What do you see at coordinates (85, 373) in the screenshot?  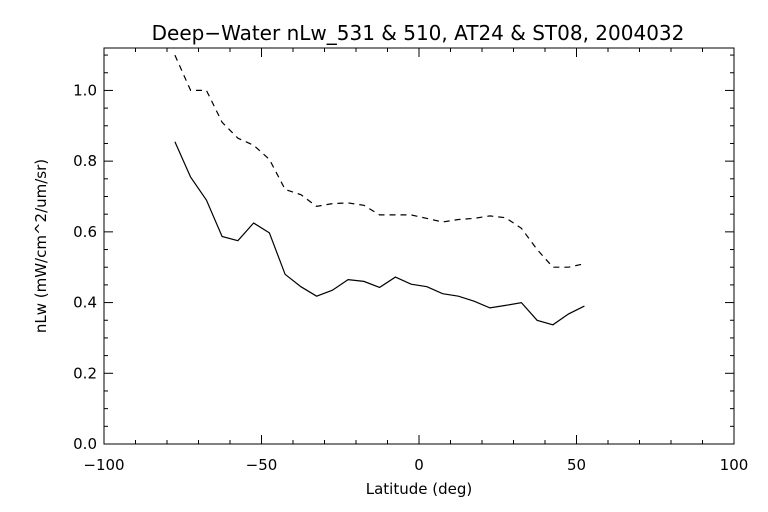 I see `y-tick-label: 0.2` at bounding box center [85, 373].